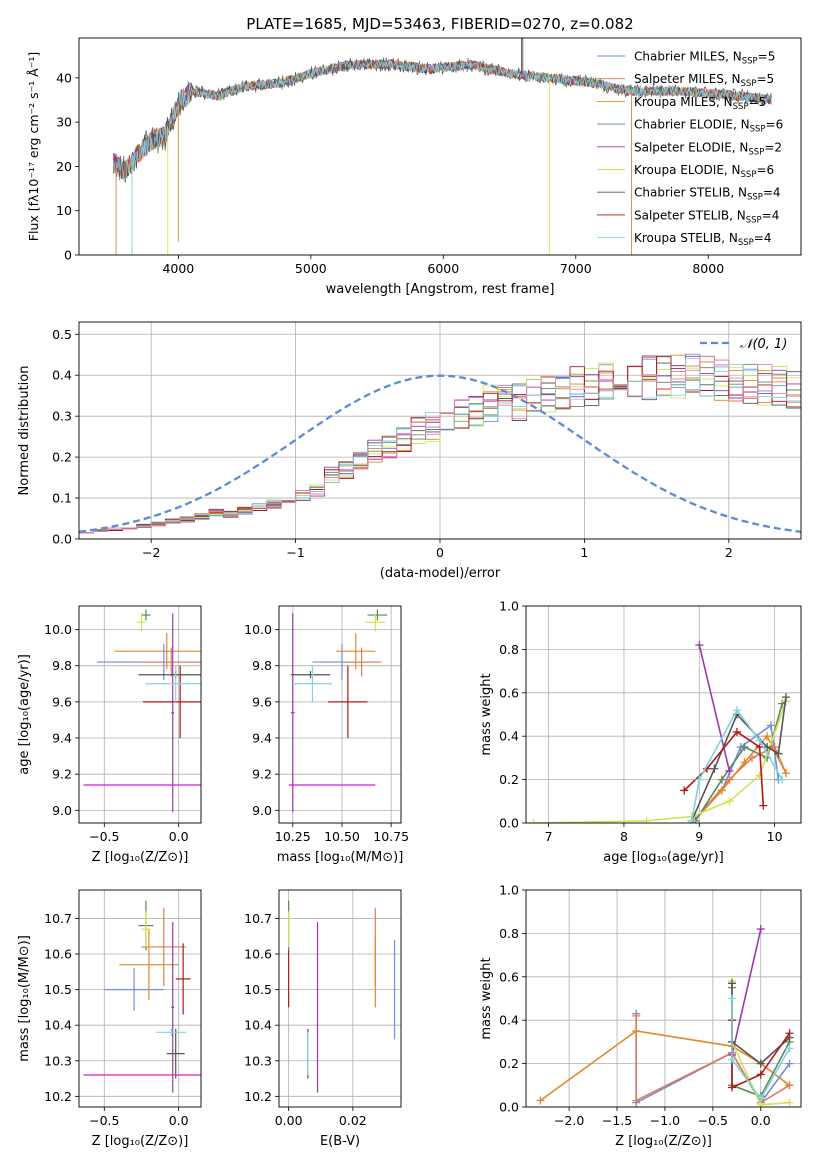  I want to click on y-tick-label: 0.3, so click(62, 416).